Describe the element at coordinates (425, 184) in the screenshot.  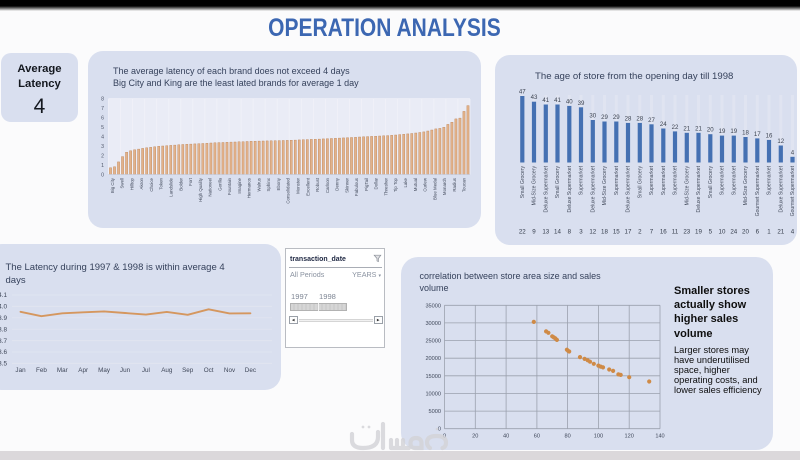
I see `svg-text: Curlew` at that location.